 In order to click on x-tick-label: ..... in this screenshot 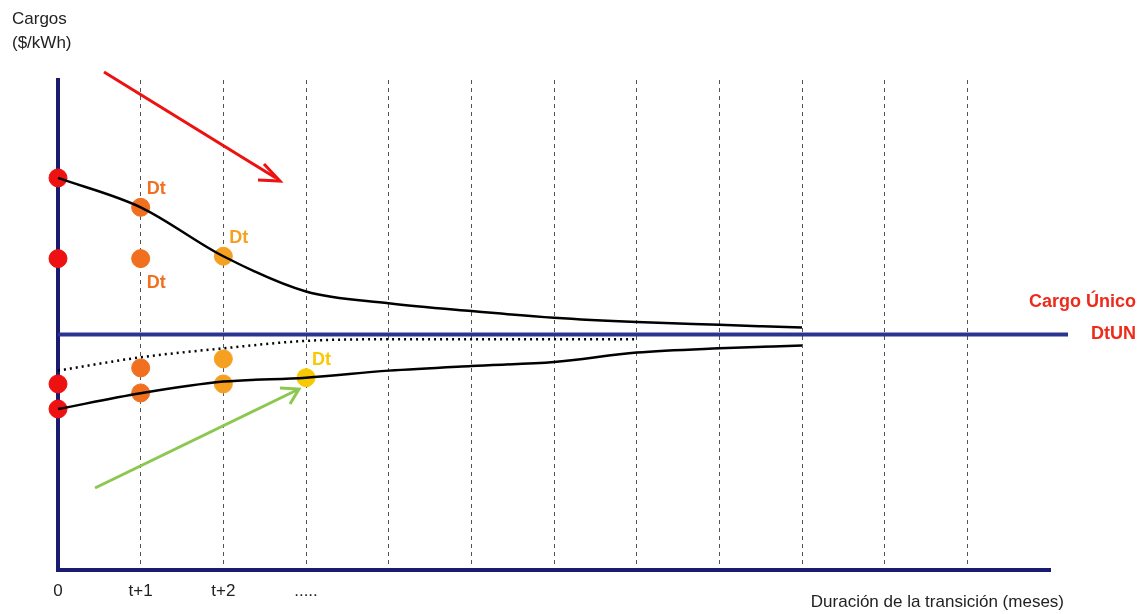, I will do `click(306, 591)`.